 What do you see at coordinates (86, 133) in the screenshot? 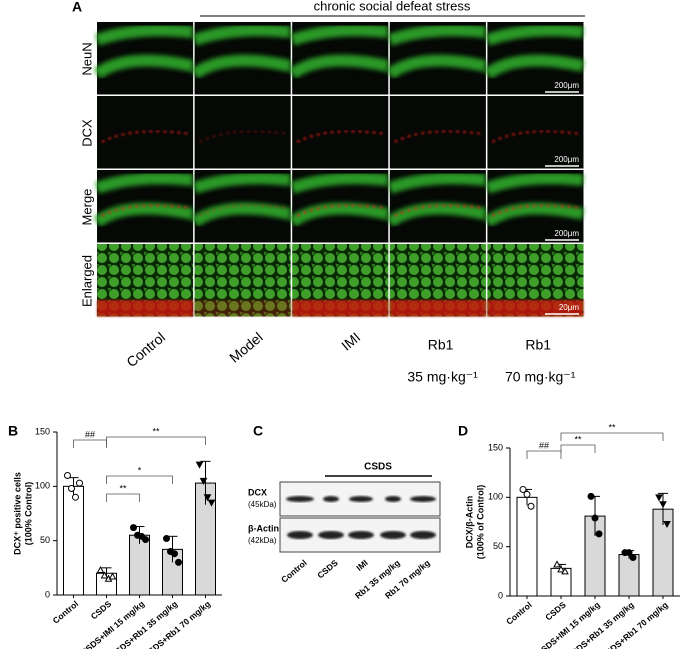
I see `row-label: DCX` at bounding box center [86, 133].